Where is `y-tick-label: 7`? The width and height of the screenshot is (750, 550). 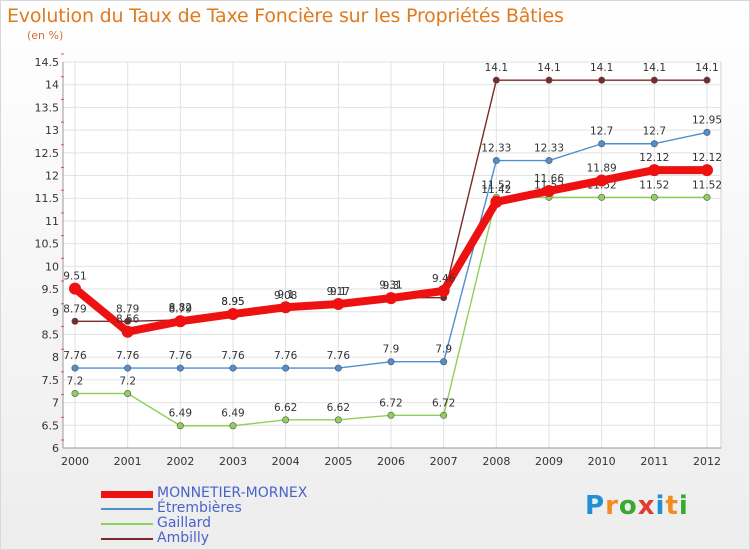
y-tick-label: 7 is located at coordinates (55, 403).